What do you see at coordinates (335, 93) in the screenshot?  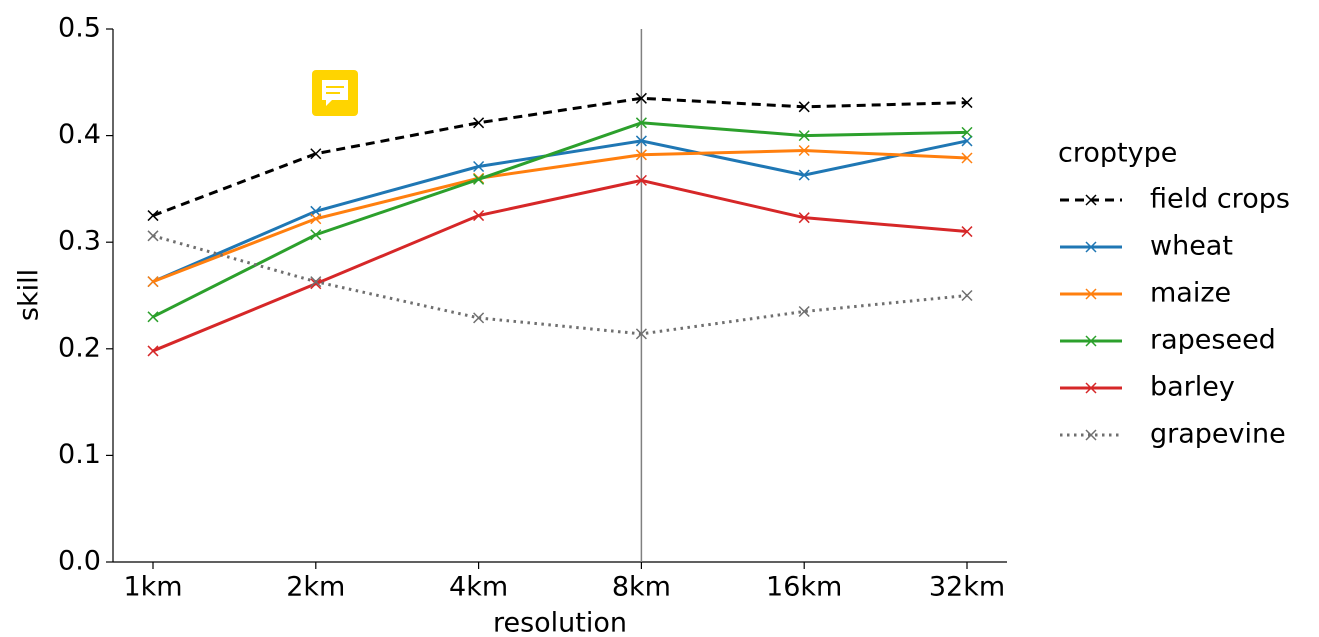 I see `comment-icon` at bounding box center [335, 93].